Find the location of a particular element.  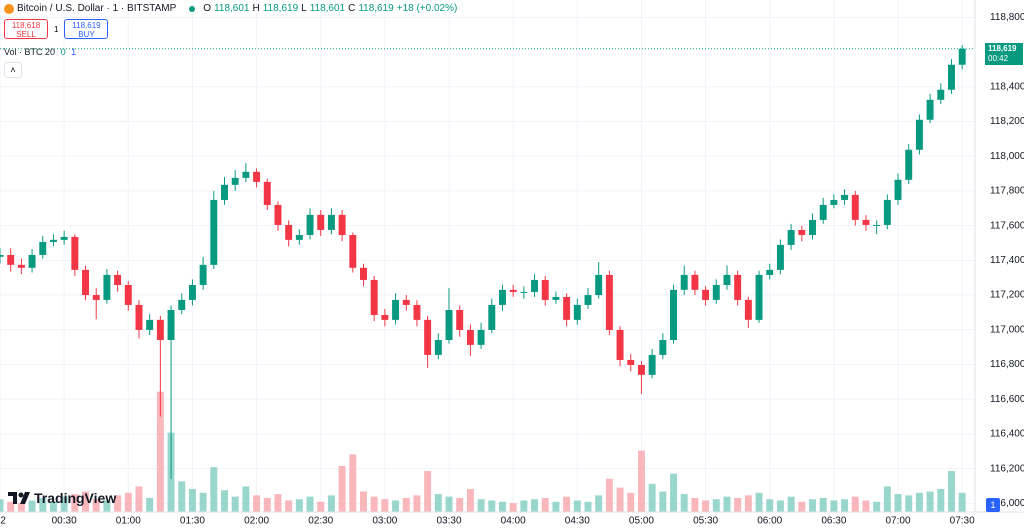

badge-price: 118,619 is located at coordinates (1002, 48).